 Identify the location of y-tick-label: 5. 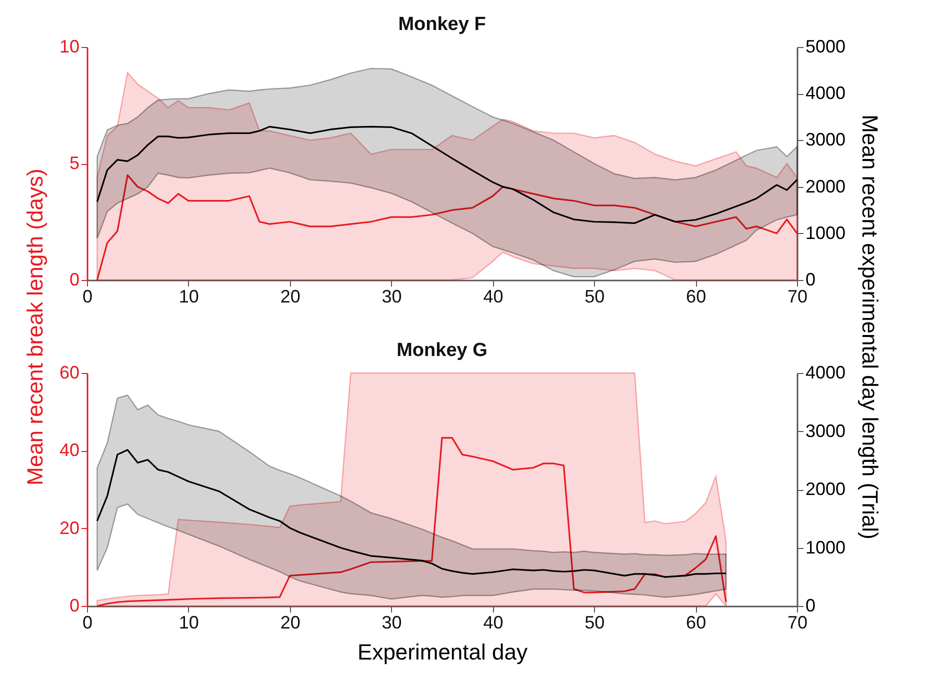
(74, 163).